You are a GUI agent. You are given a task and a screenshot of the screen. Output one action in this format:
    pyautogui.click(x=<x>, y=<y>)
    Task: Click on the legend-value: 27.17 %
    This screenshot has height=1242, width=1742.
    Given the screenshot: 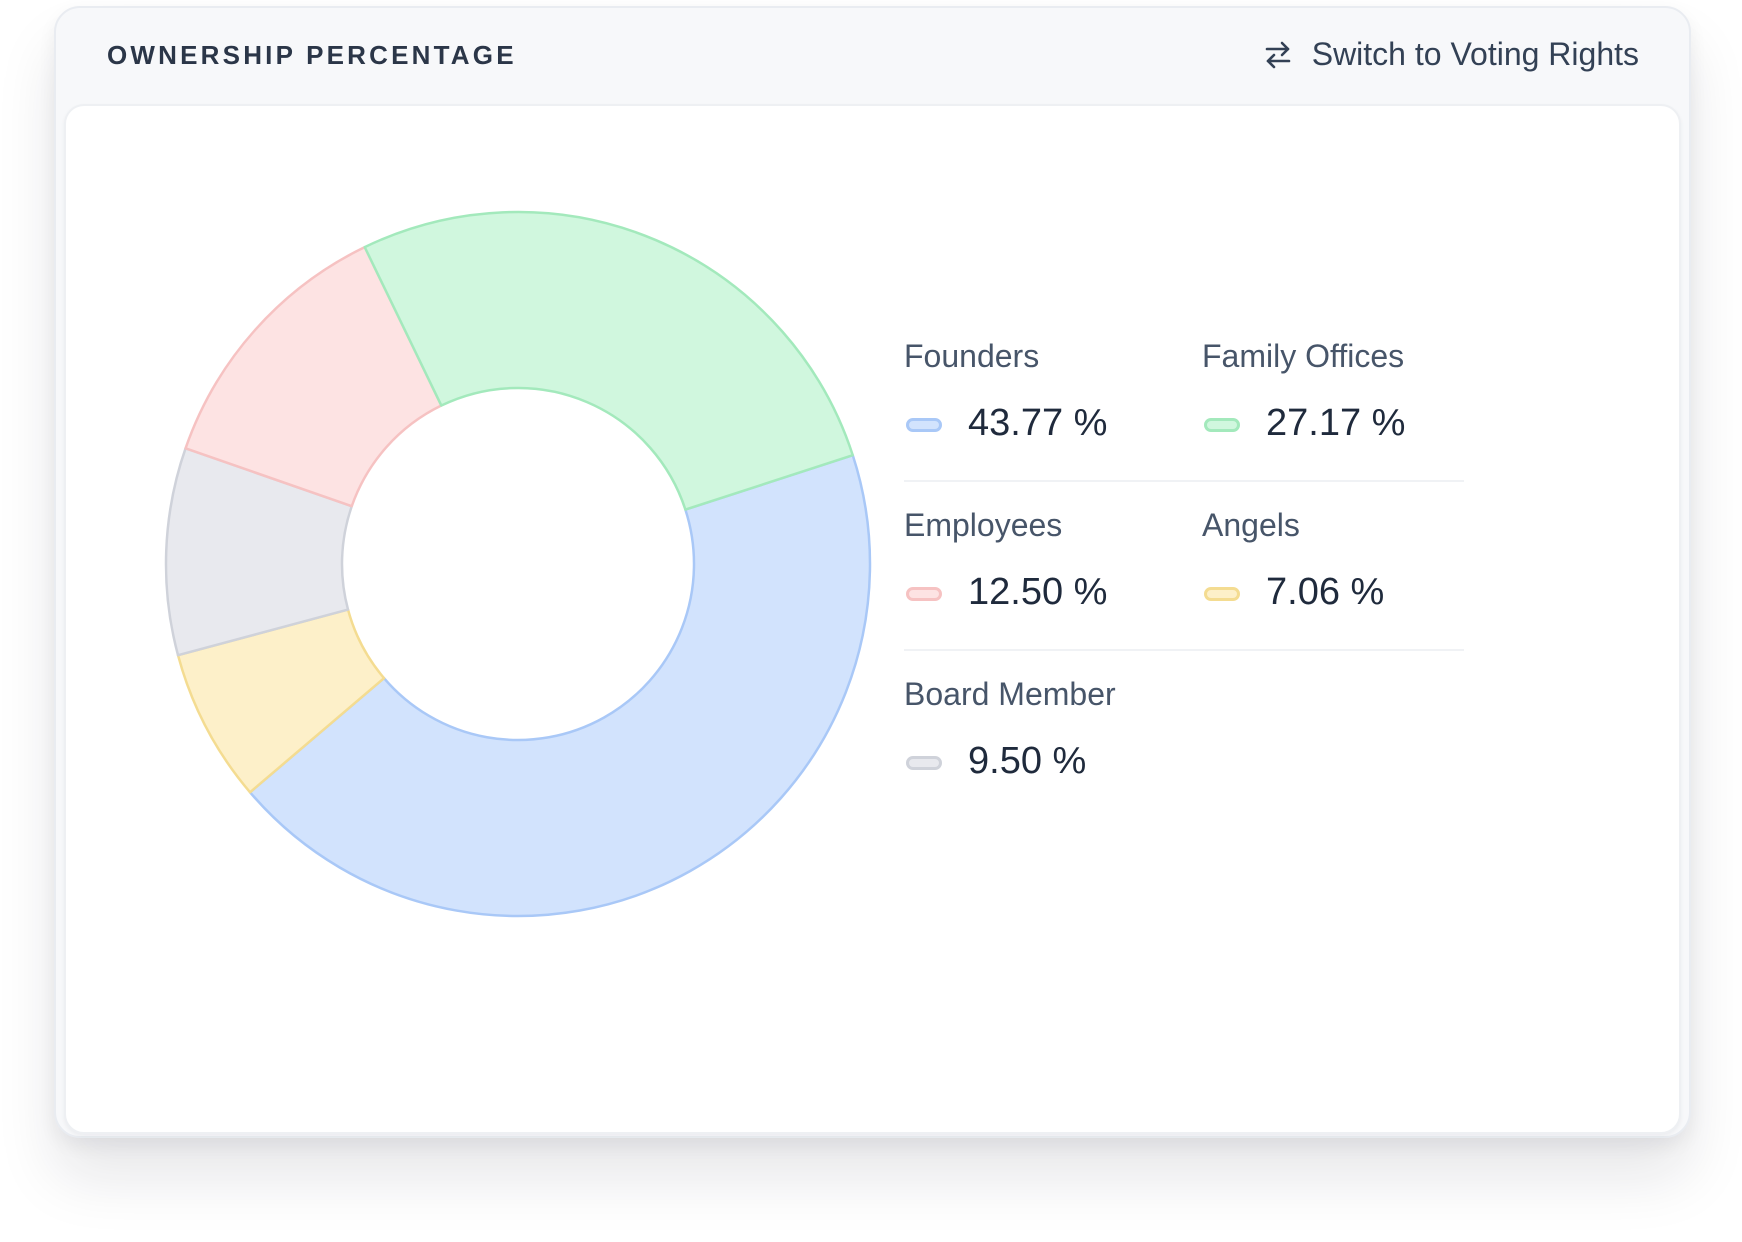 What is the action you would take?
    pyautogui.click(x=1336, y=423)
    